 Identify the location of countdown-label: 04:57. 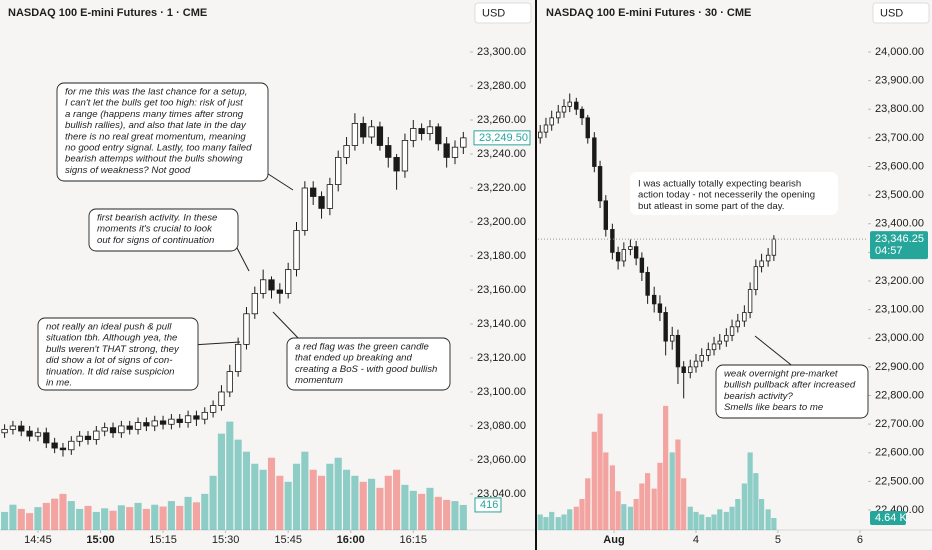
(889, 251).